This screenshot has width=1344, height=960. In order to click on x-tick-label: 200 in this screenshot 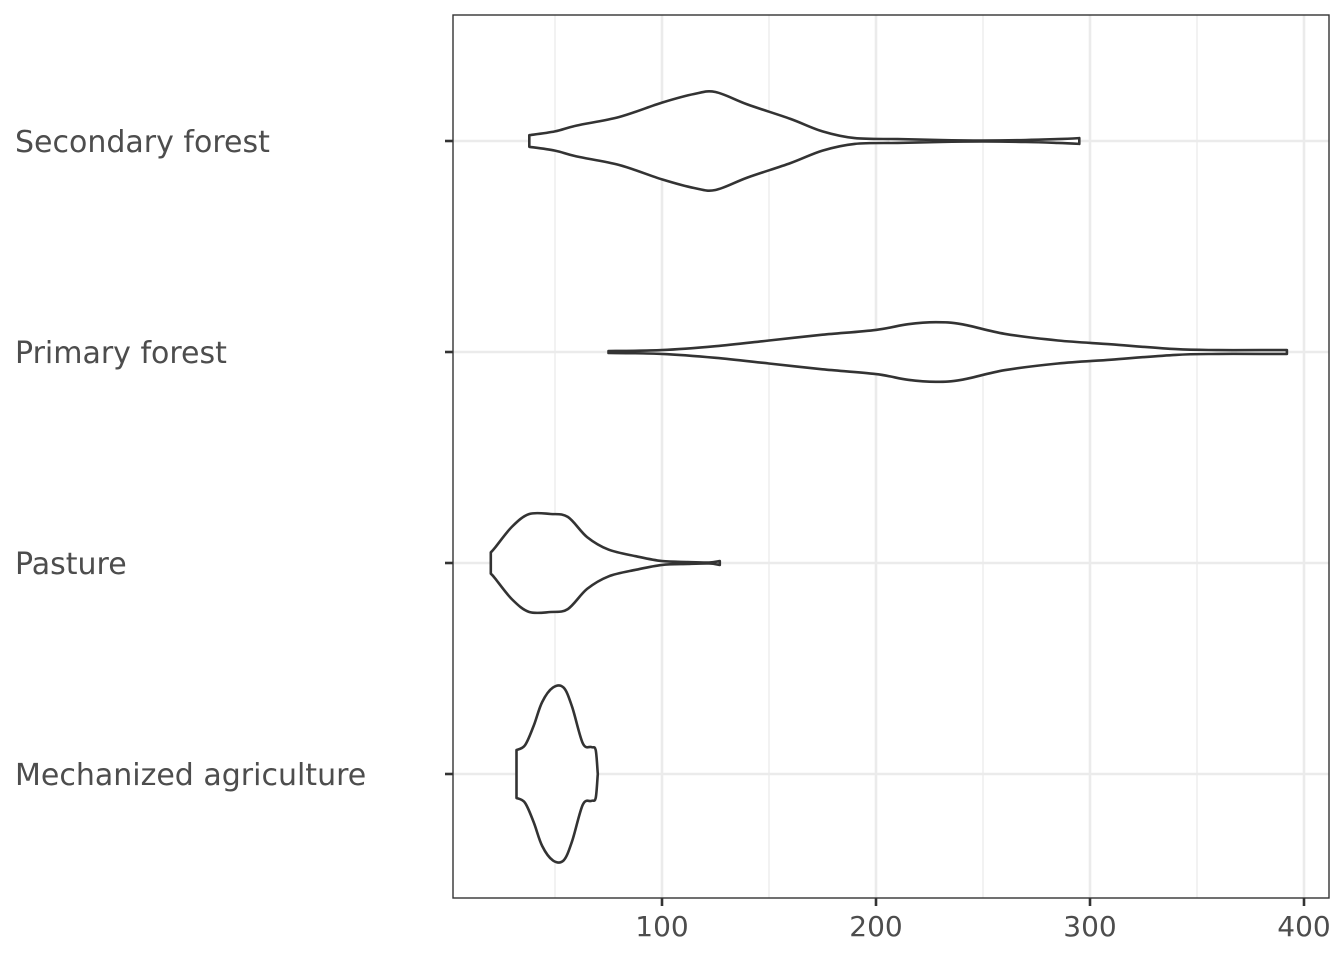, I will do `click(875, 926)`.